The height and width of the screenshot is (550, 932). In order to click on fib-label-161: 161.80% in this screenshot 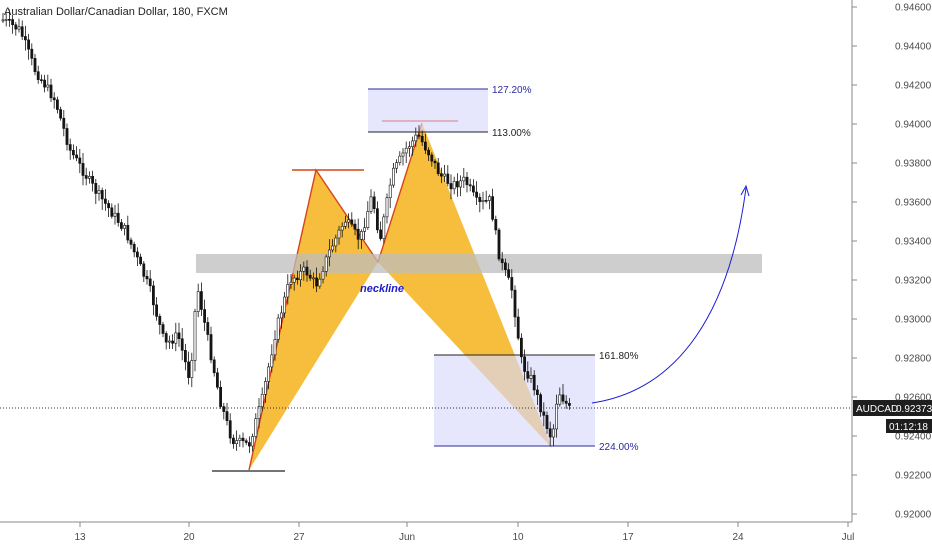, I will do `click(619, 356)`.